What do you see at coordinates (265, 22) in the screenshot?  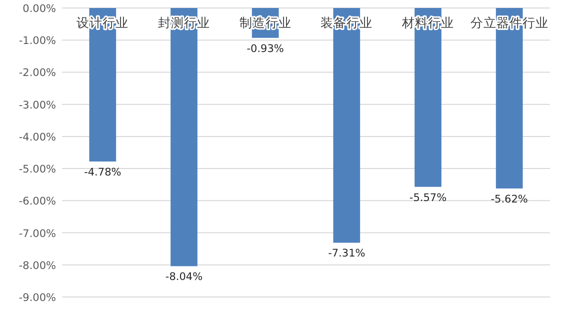 I see `x-tick-label: 制造行业` at bounding box center [265, 22].